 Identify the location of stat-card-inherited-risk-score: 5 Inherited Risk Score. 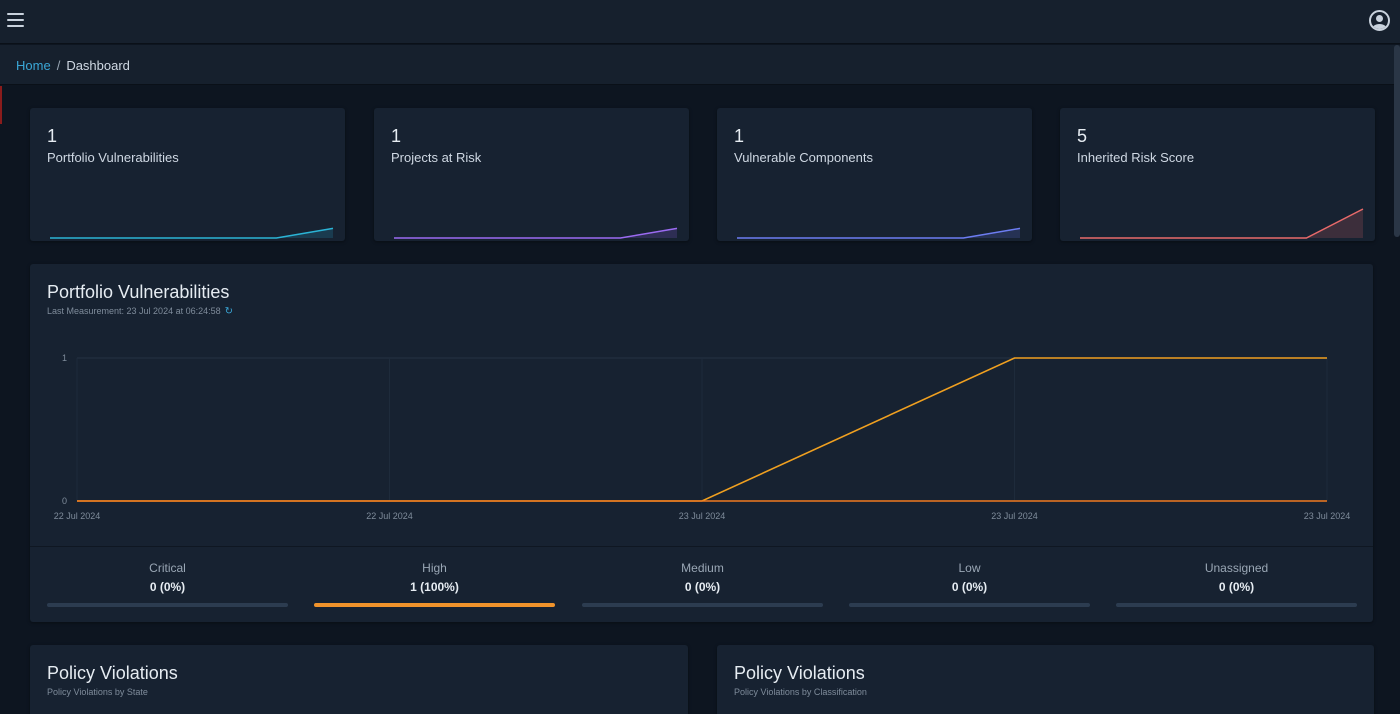
(1217, 174).